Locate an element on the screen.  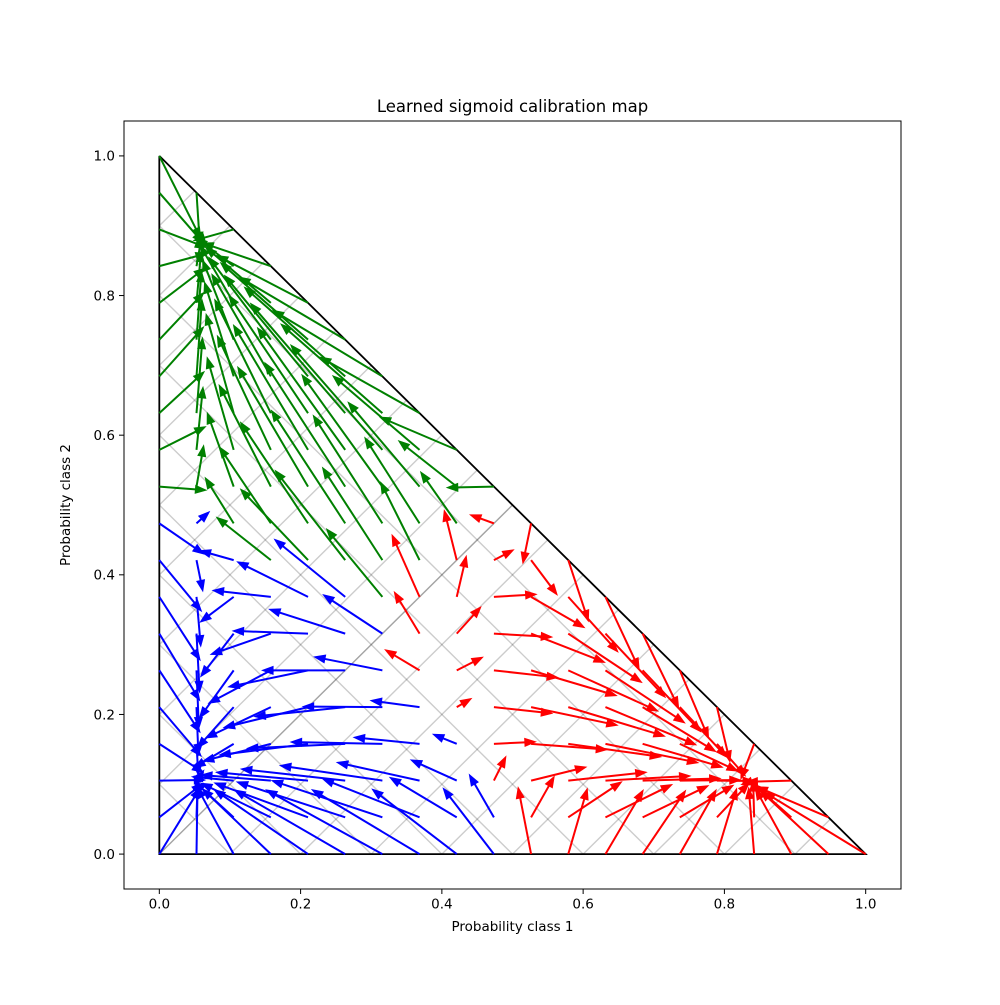
plot-title: Learned sigmoid calibration map is located at coordinates (512, 106).